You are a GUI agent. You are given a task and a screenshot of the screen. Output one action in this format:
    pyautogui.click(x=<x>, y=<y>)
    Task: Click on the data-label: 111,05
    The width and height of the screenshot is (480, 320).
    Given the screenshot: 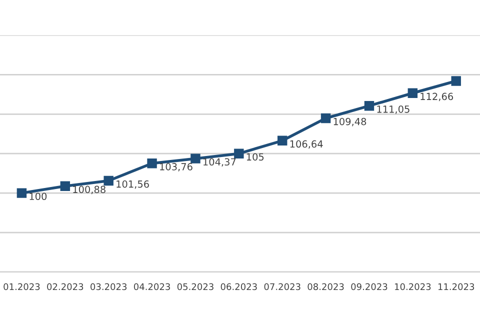 What is the action you would take?
    pyautogui.click(x=393, y=109)
    